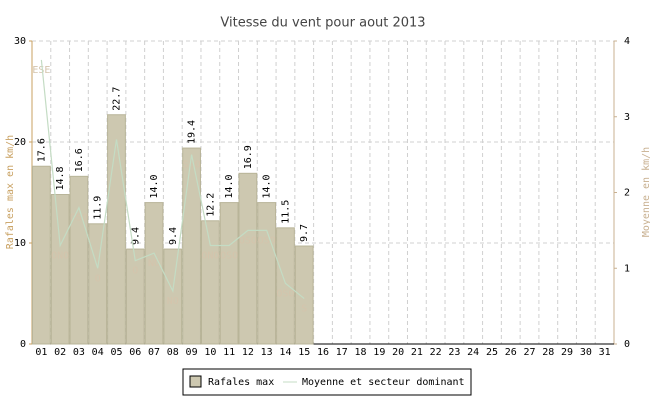 The width and height of the screenshot is (650, 400). What do you see at coordinates (195, 381) in the screenshot?
I see `legend-swatch` at bounding box center [195, 381].